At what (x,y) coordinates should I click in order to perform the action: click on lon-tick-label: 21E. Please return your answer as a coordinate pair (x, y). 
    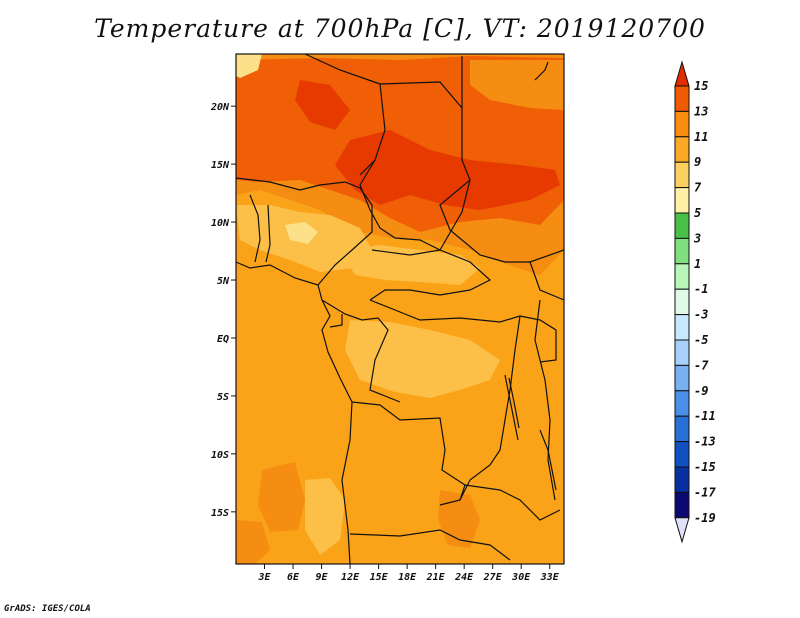
    Looking at the image, I should click on (436, 577).